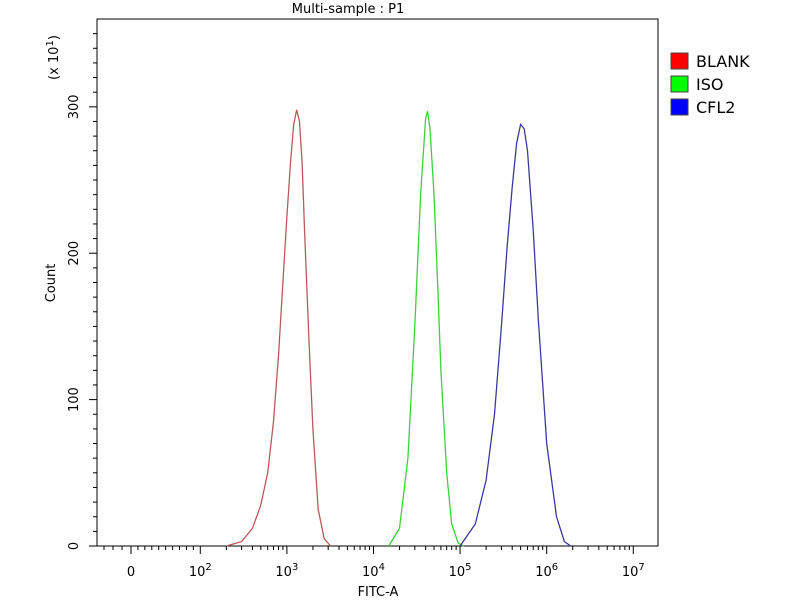 This screenshot has height=600, width=800. Describe the element at coordinates (679, 61) in the screenshot. I see `legend-swatch-blank` at that location.